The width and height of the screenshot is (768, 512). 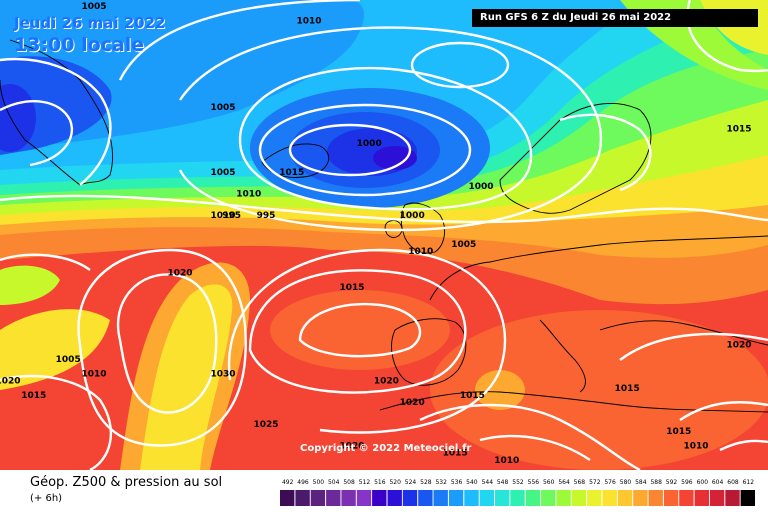 What do you see at coordinates (56, 121) in the screenshot?
I see `isobar-1010-w` at bounding box center [56, 121].